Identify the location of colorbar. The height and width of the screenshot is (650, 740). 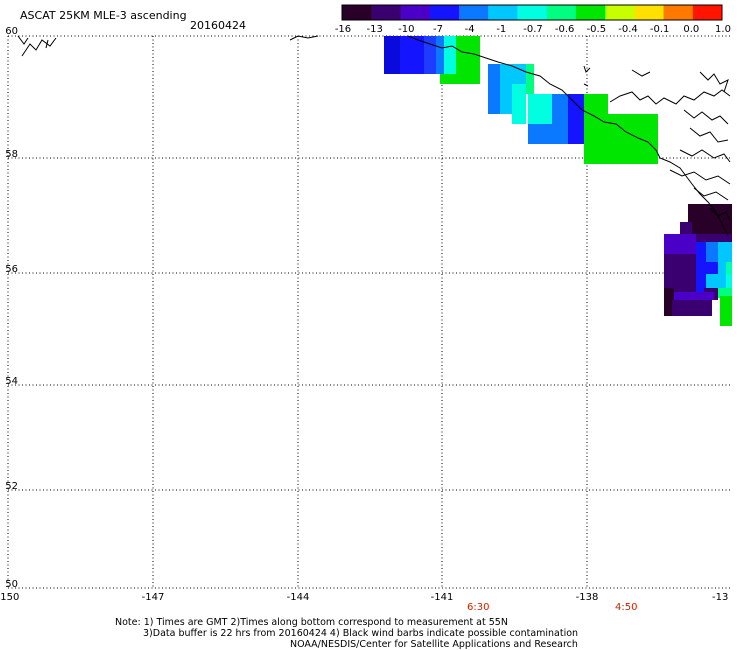
(532, 12).